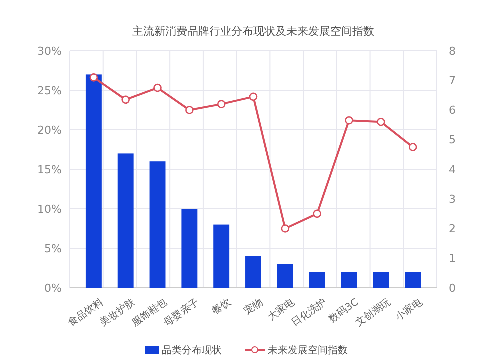  What do you see at coordinates (53, 288) in the screenshot?
I see `y-tick-label: 0%` at bounding box center [53, 288].